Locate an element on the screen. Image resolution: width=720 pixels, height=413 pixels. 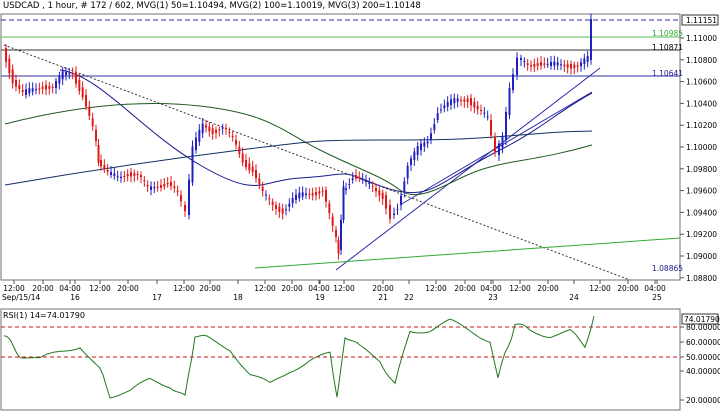
price-label: 1.10600 is located at coordinates (701, 82).